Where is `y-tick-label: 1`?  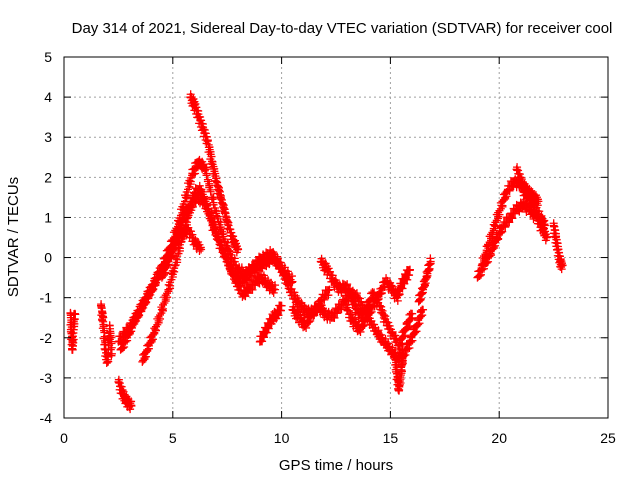
y-tick-label: 1 is located at coordinates (48, 217).